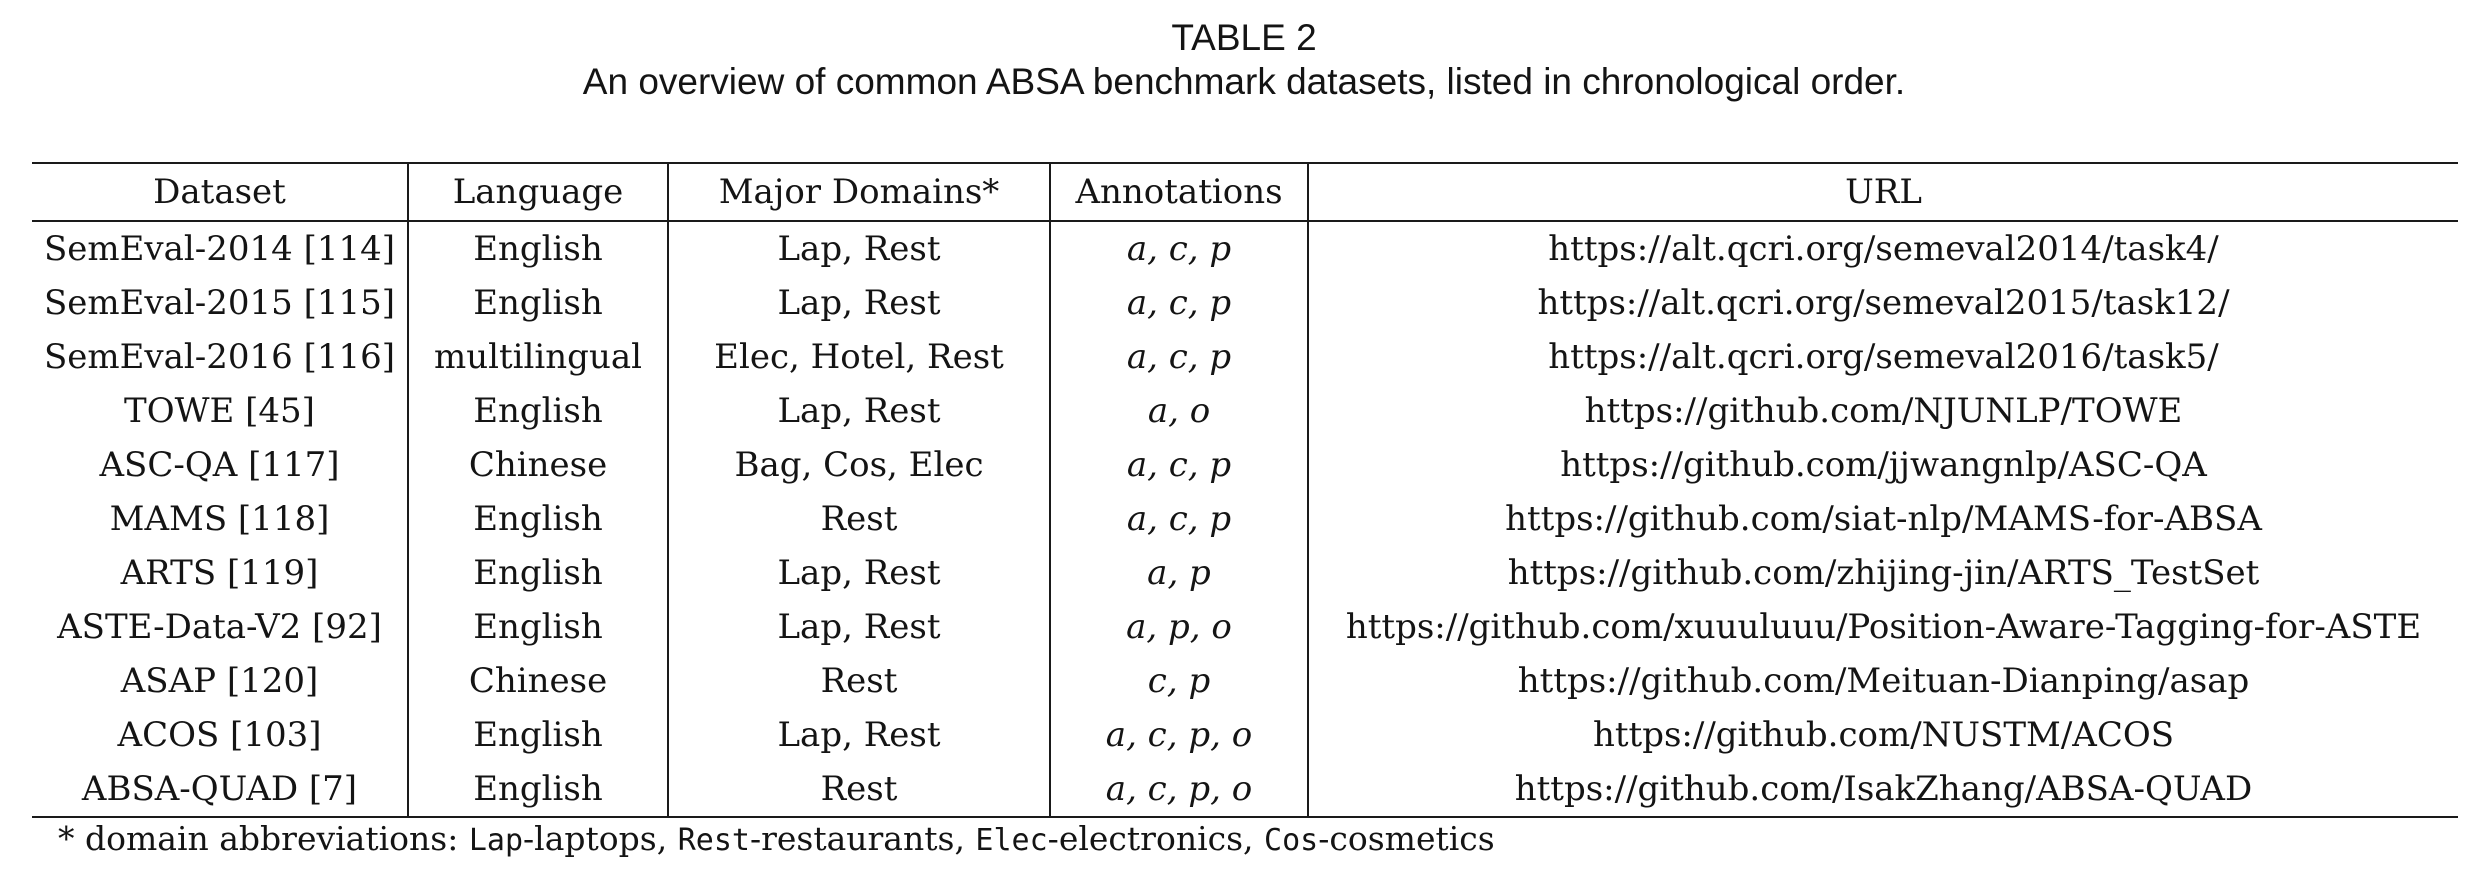 The image size is (2488, 876). Describe the element at coordinates (1011, 840) in the screenshot. I see `footnote-code: Elec` at that location.